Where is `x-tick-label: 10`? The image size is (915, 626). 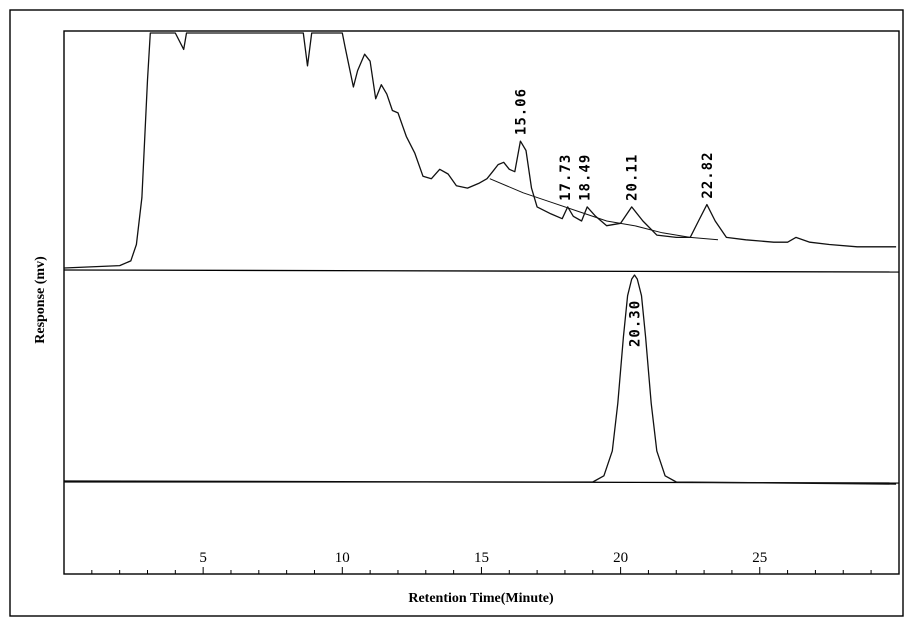 x-tick-label: 10 is located at coordinates (342, 558).